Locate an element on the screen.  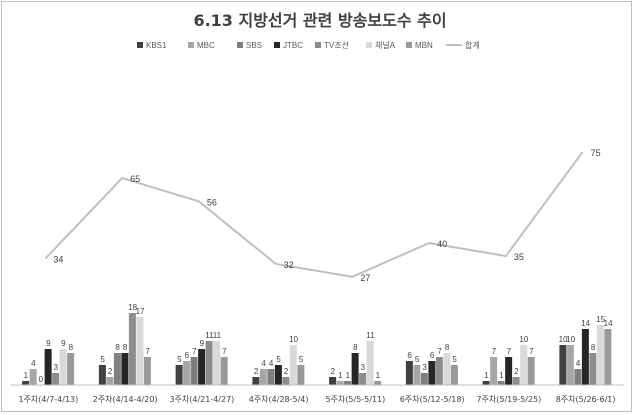
total-value-label: 27 is located at coordinates (365, 278).